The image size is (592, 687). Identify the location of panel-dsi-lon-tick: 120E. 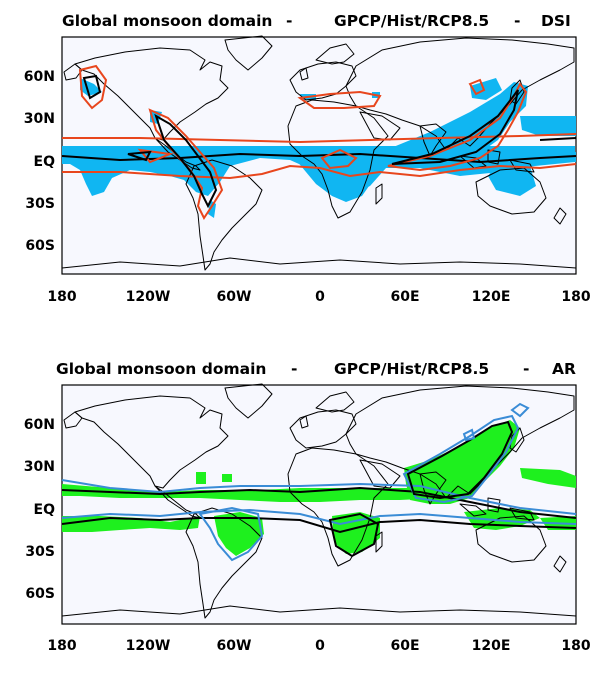
(491, 297).